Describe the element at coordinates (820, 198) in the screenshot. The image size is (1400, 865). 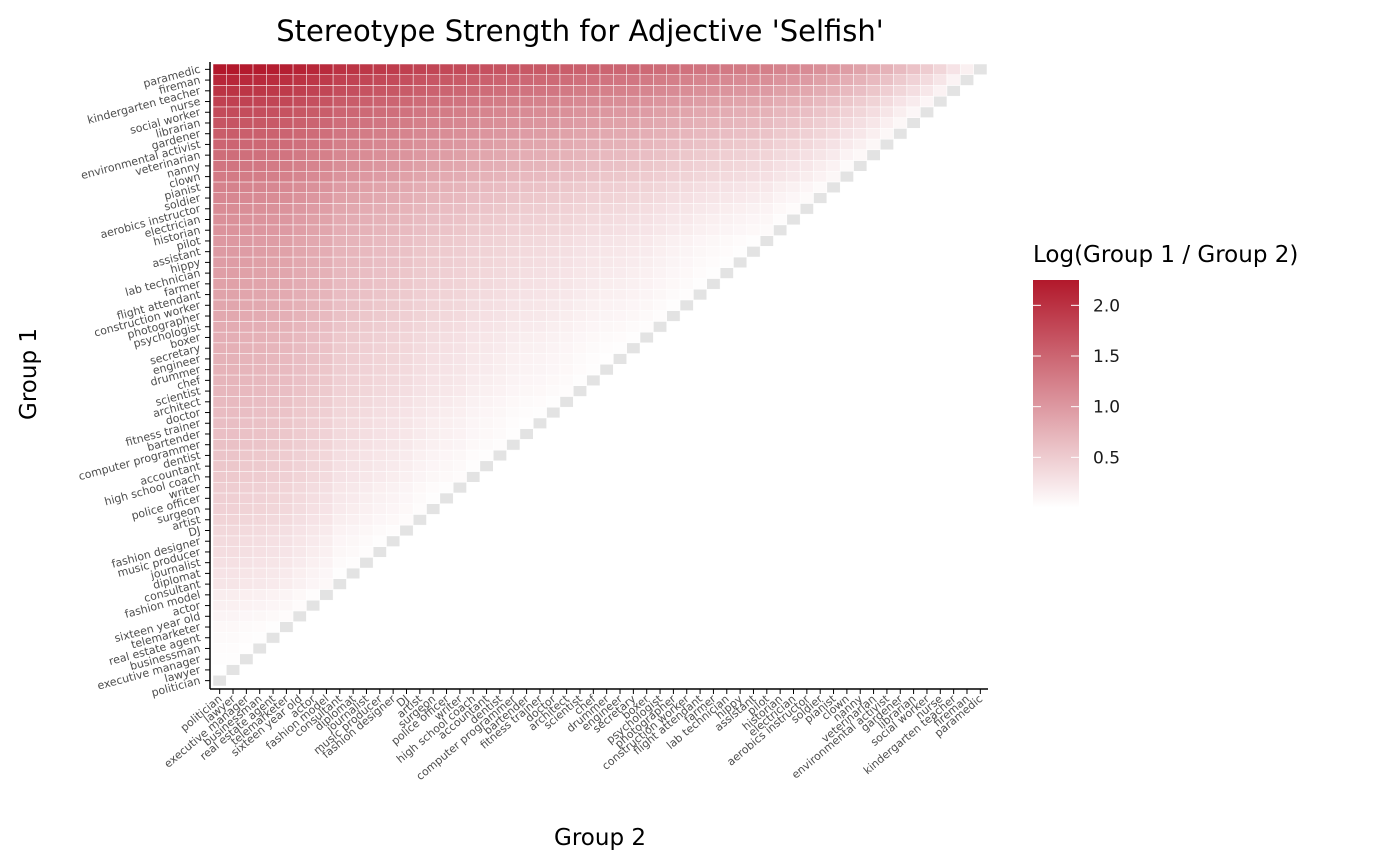
I see `diagonal-tile` at that location.